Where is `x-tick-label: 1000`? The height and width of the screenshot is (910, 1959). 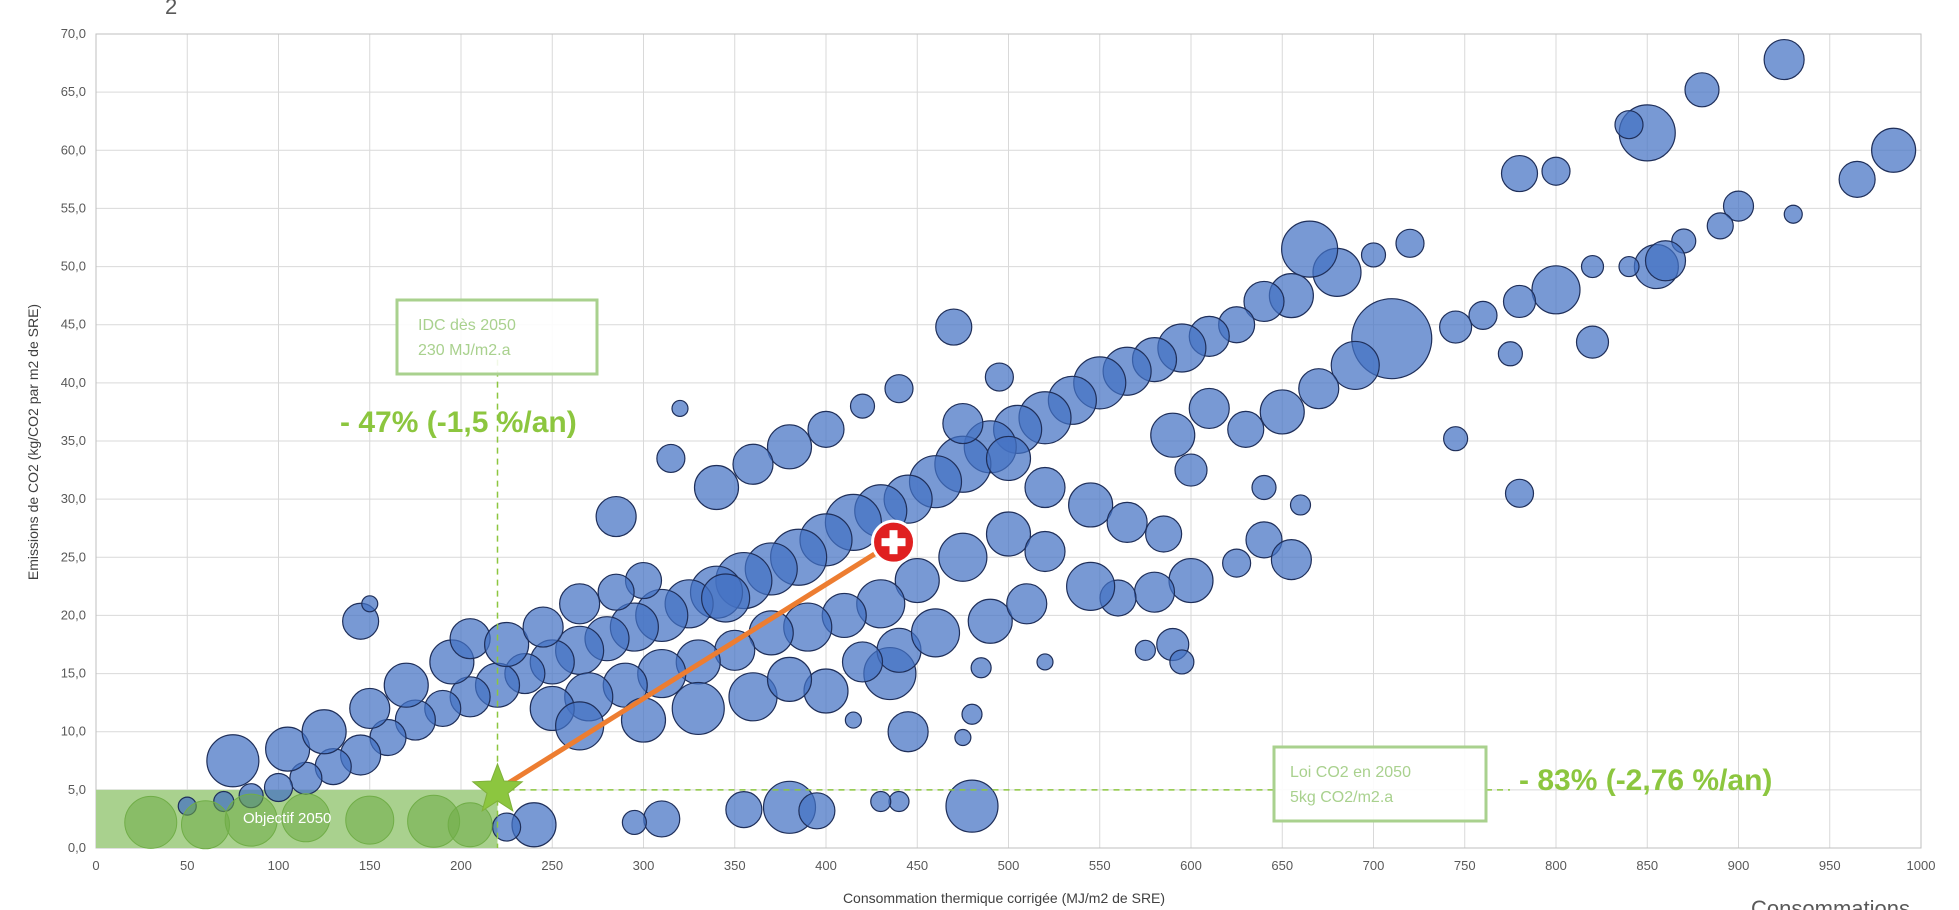
x-tick-label: 1000 is located at coordinates (1921, 865).